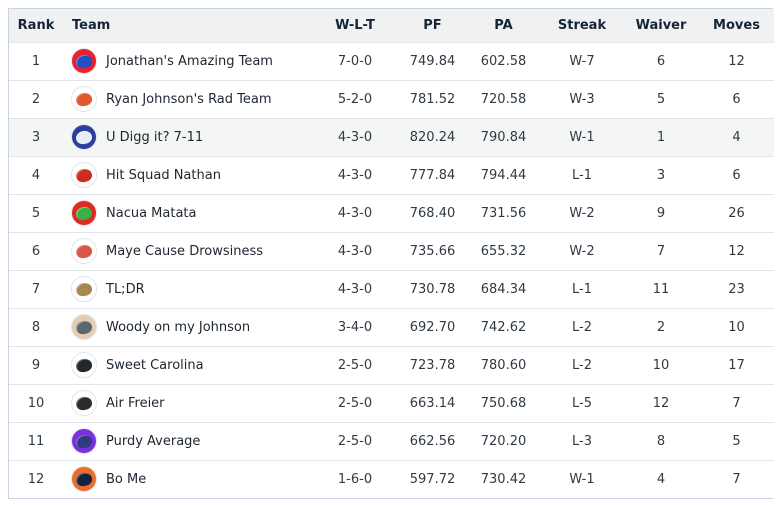 The width and height of the screenshot is (780, 505). Describe the element at coordinates (736, 61) in the screenshot. I see `moves-cell: 12` at that location.